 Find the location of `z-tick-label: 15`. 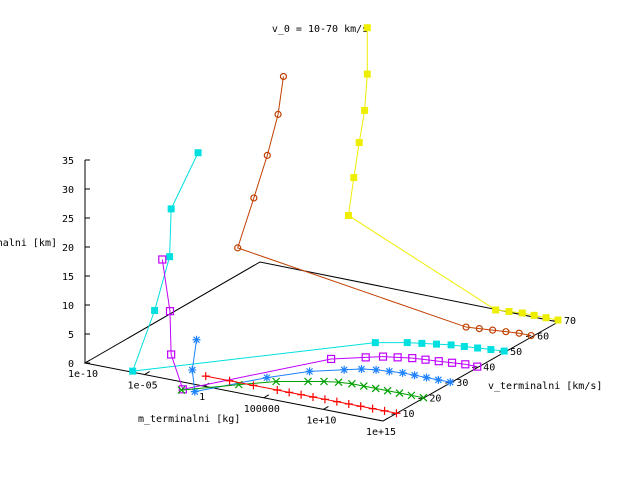

z-tick-label: 15 is located at coordinates (68, 277).